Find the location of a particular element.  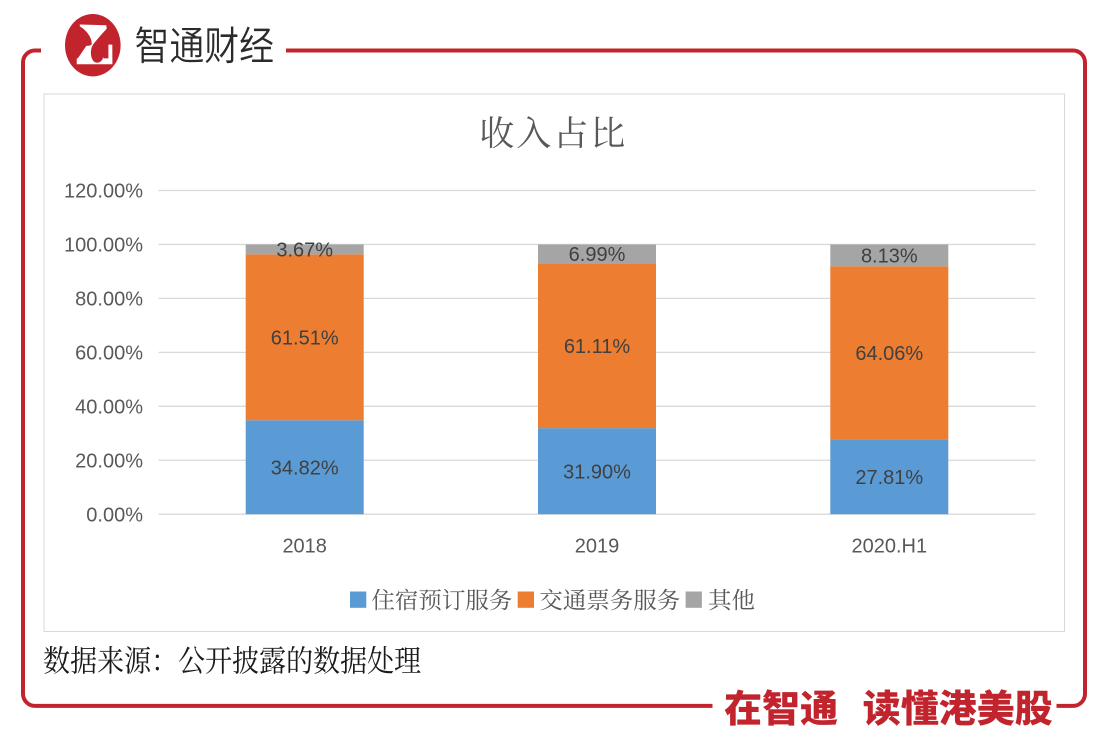

svg-text: 61.11% is located at coordinates (597, 347).